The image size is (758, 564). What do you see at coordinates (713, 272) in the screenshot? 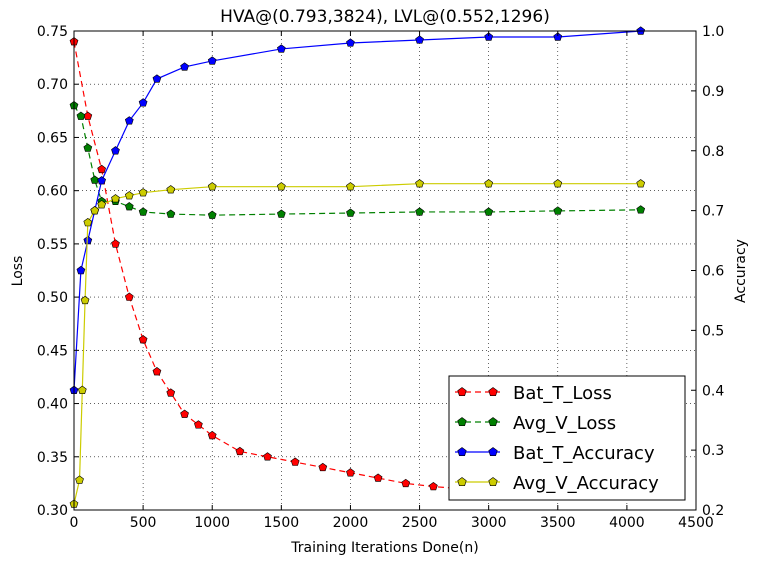
I see `y2-tick-label: 0.6` at bounding box center [713, 272].